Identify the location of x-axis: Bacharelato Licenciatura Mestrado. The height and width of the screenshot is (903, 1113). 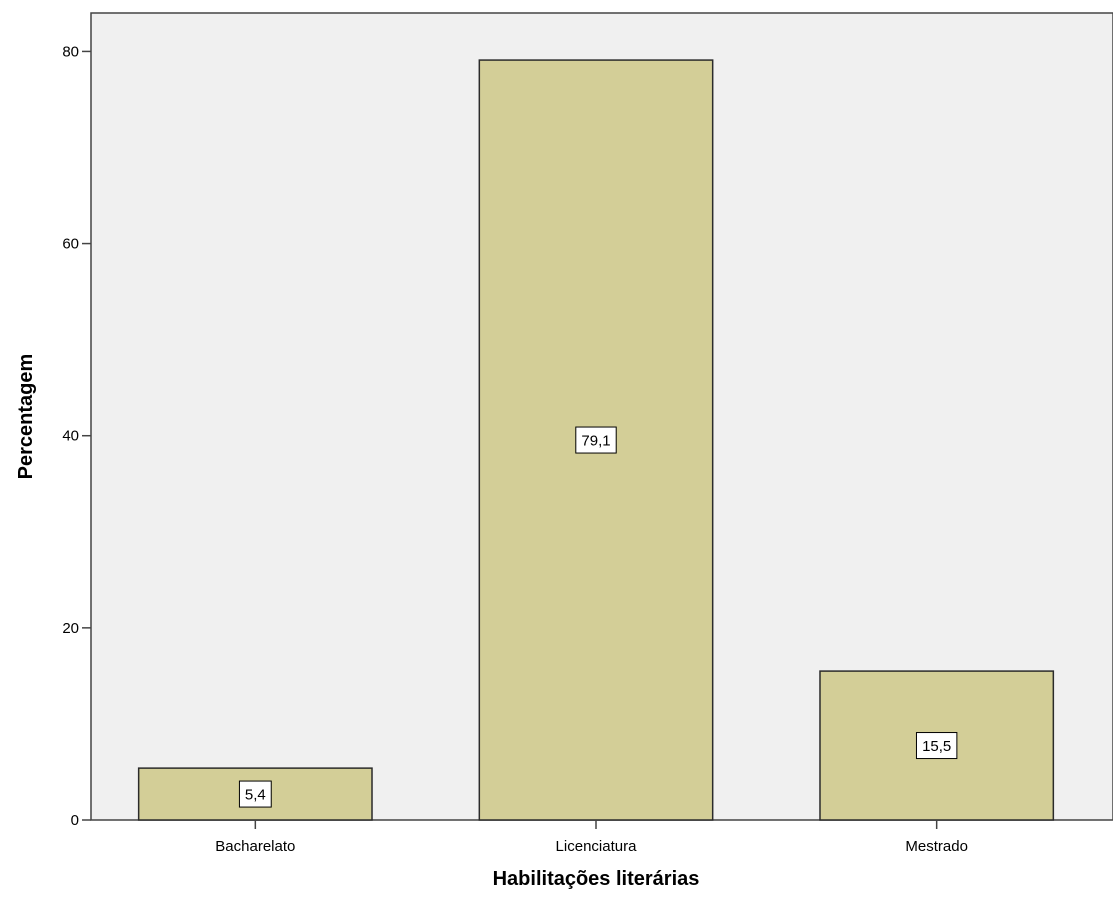
(591, 837).